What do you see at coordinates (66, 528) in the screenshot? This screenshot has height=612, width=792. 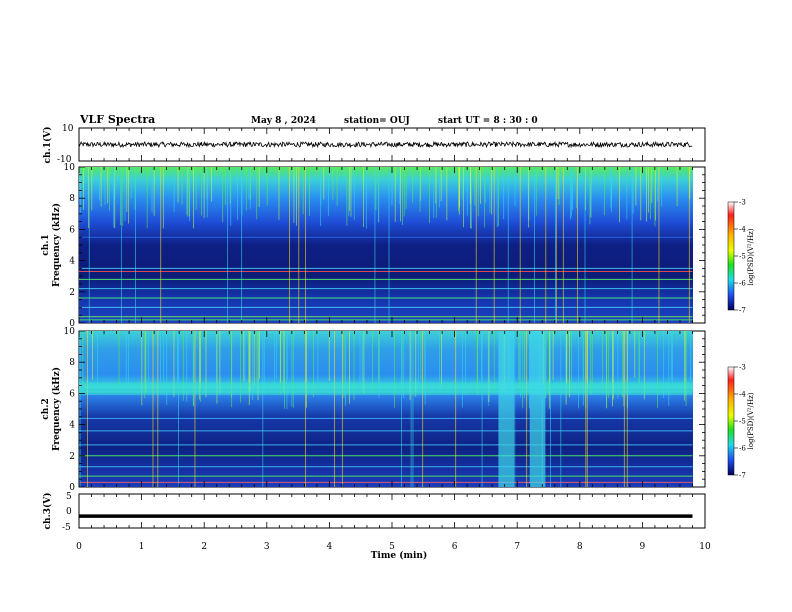 I see `ch3-ytick-bottom: -5` at bounding box center [66, 528].